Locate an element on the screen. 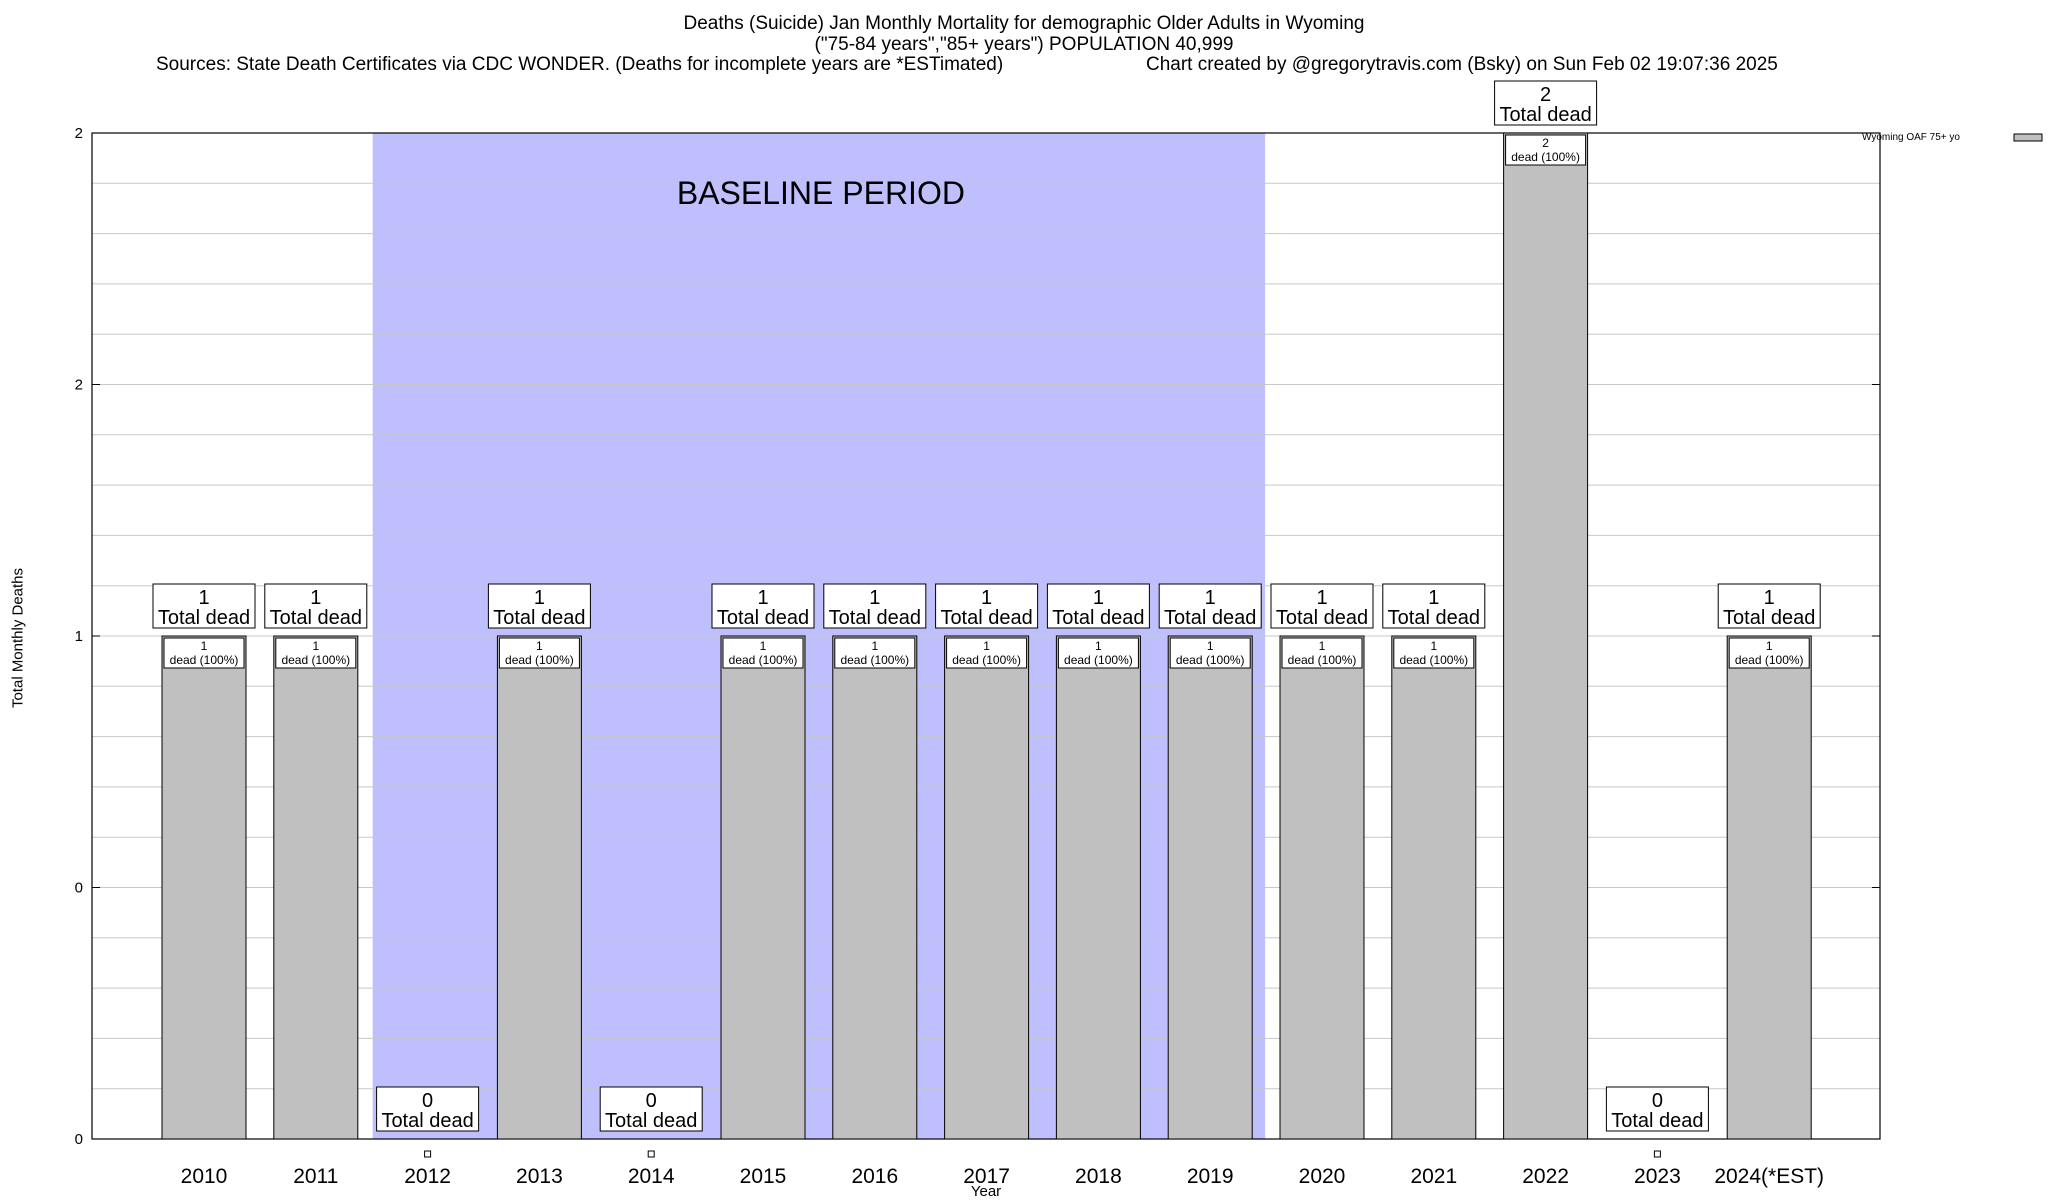  x-tick-label: 2017 is located at coordinates (986, 1176).